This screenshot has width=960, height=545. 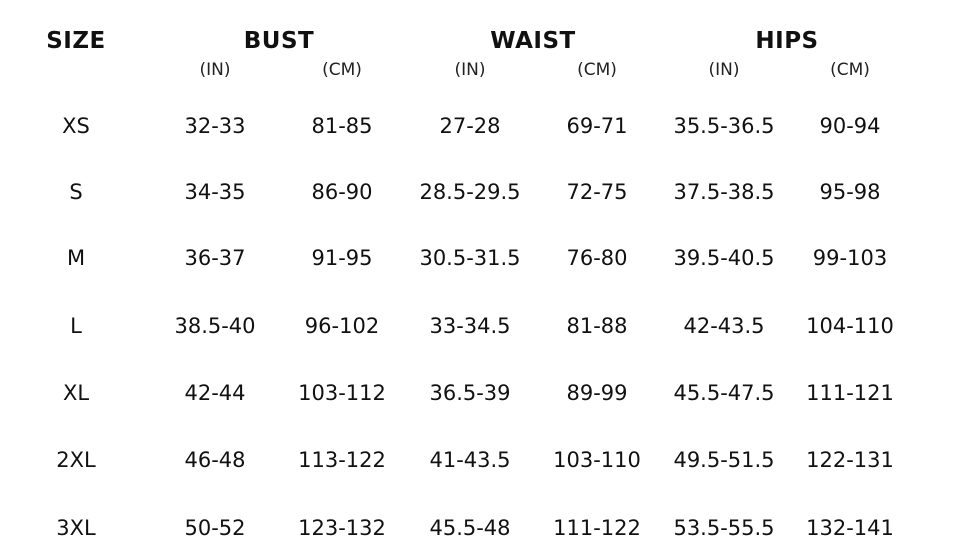 I want to click on measurement-cell: 123-132, so click(x=342, y=528).